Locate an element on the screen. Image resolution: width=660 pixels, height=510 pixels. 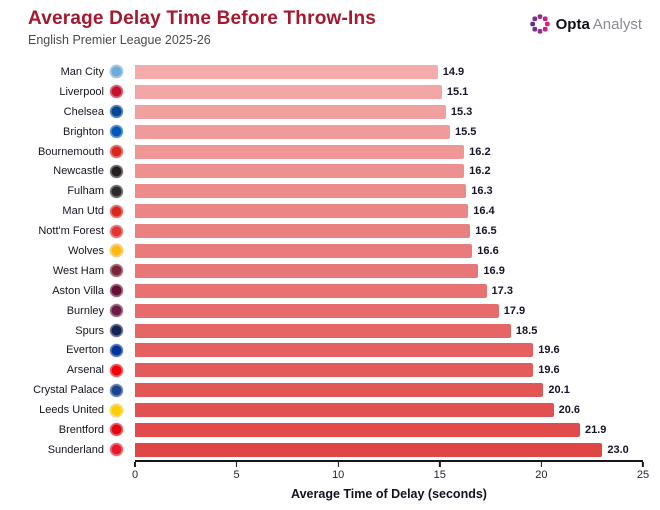
bar-track: 16.2 is located at coordinates (389, 171).